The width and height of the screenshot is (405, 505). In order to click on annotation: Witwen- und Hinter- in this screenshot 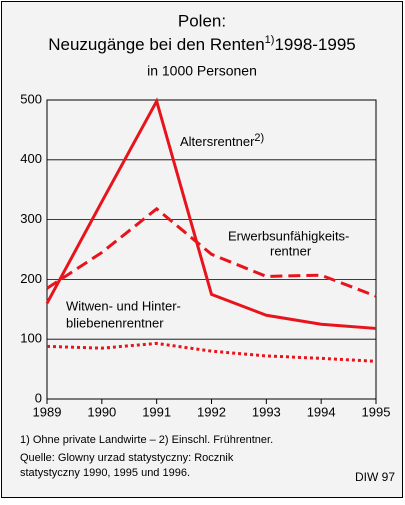, I will do `click(123, 305)`.